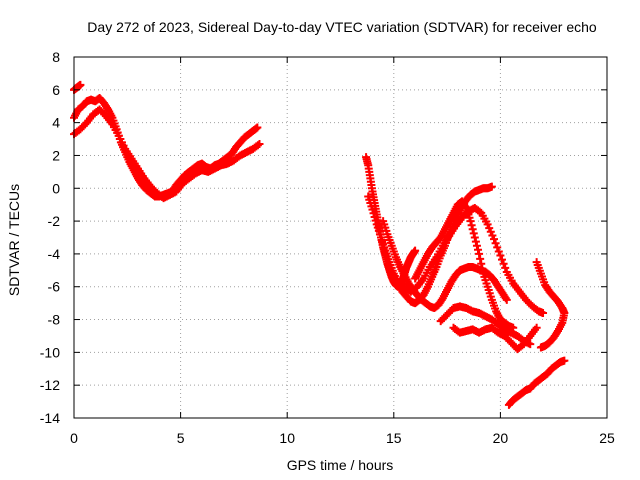 The width and height of the screenshot is (640, 480). What do you see at coordinates (340, 465) in the screenshot?
I see `x-axis-label: GPS time / hours` at bounding box center [340, 465].